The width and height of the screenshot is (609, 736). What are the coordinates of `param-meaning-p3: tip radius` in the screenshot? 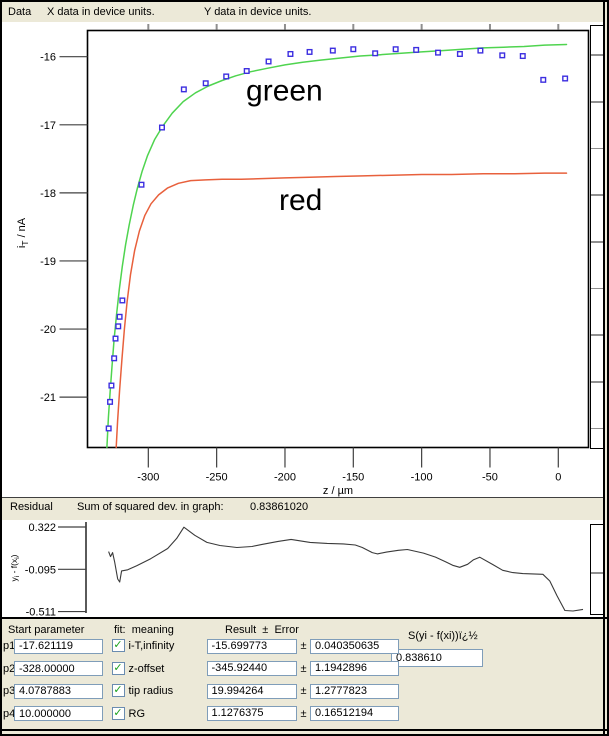 It's located at (151, 691).